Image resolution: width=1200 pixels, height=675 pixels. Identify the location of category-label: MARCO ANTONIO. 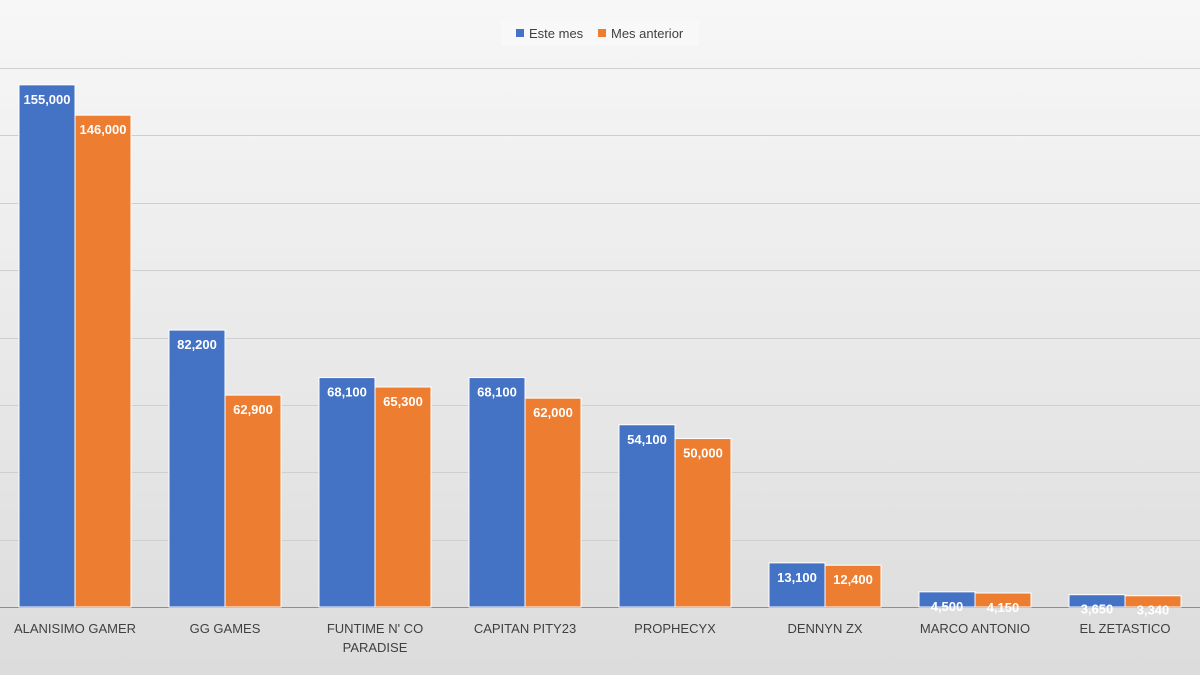
(975, 628).